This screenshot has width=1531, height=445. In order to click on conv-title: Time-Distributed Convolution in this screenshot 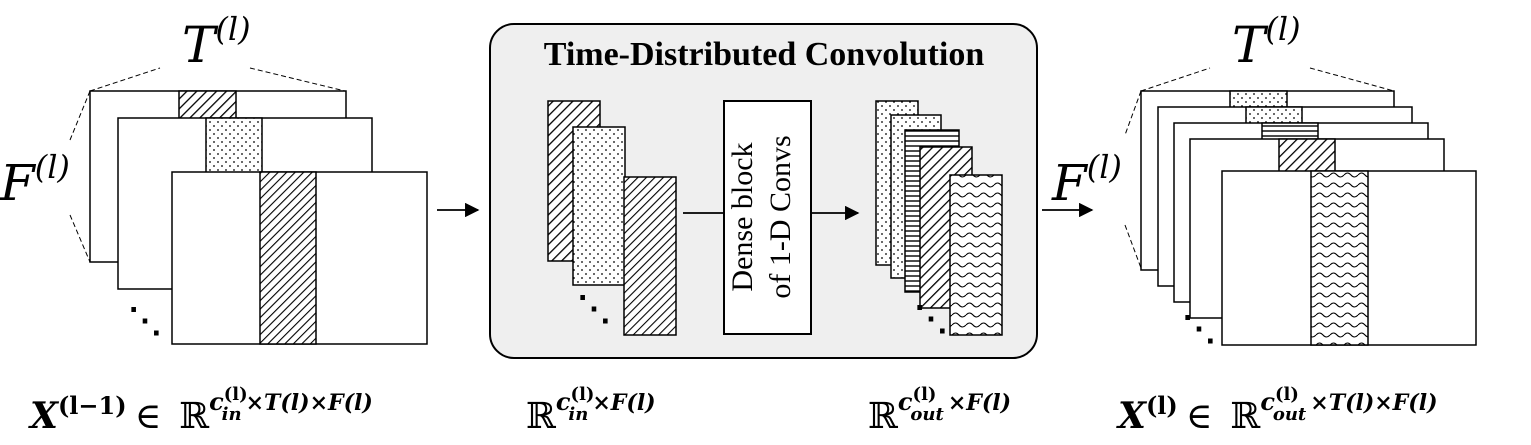, I will do `click(764, 54)`.